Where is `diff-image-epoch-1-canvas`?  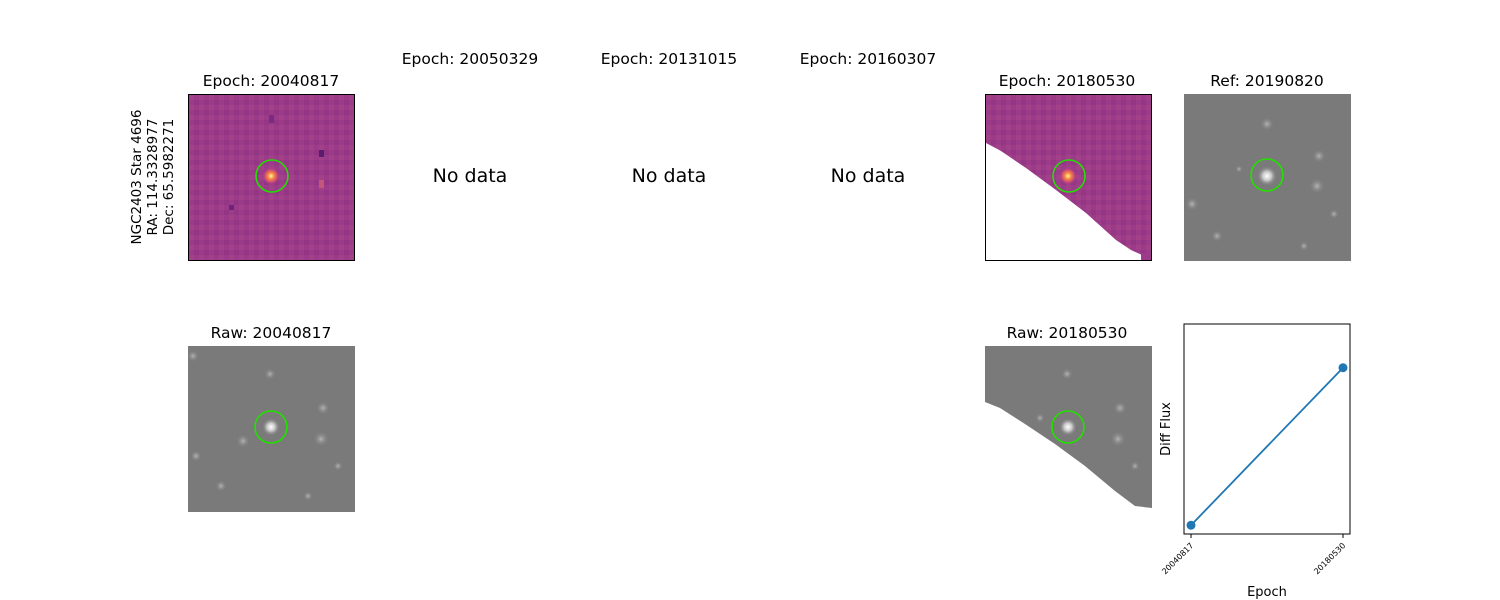 diff-image-epoch-1-canvas is located at coordinates (271, 177).